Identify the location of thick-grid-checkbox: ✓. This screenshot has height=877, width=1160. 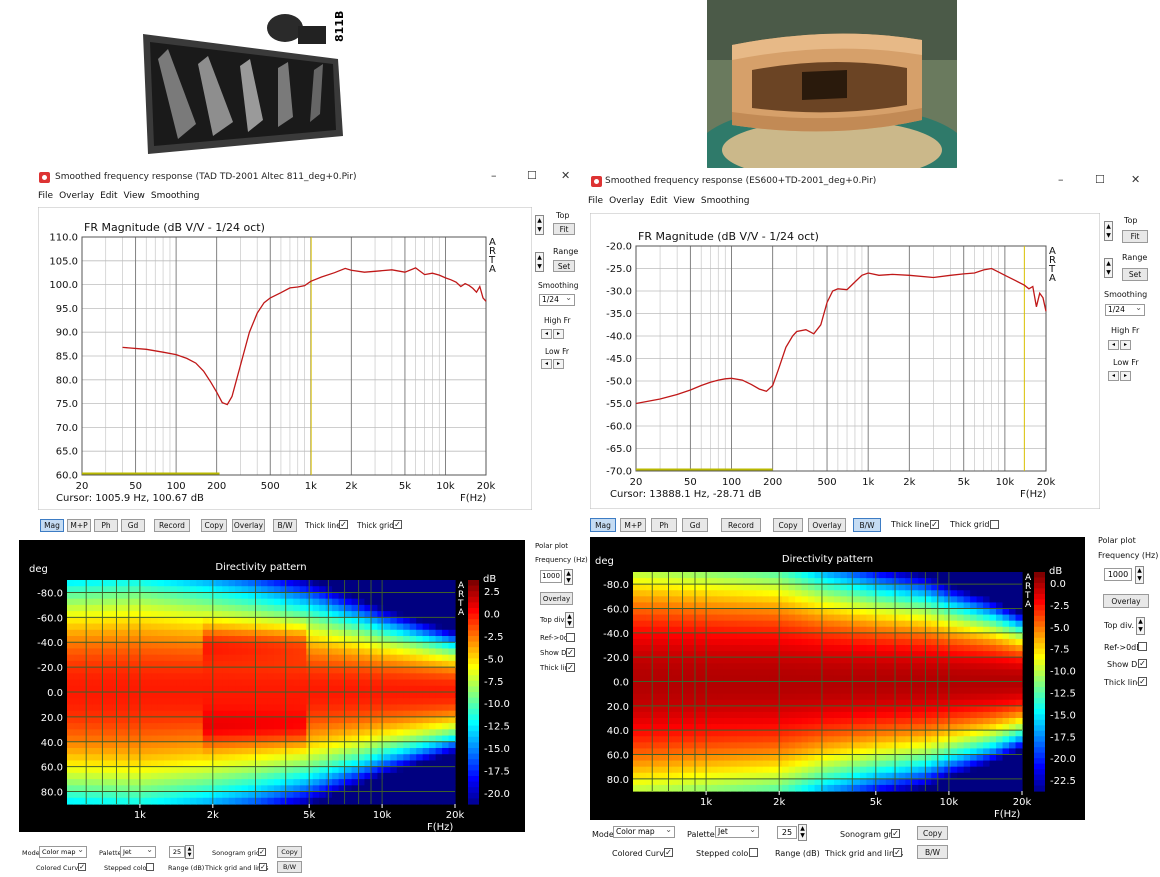
(397, 524).